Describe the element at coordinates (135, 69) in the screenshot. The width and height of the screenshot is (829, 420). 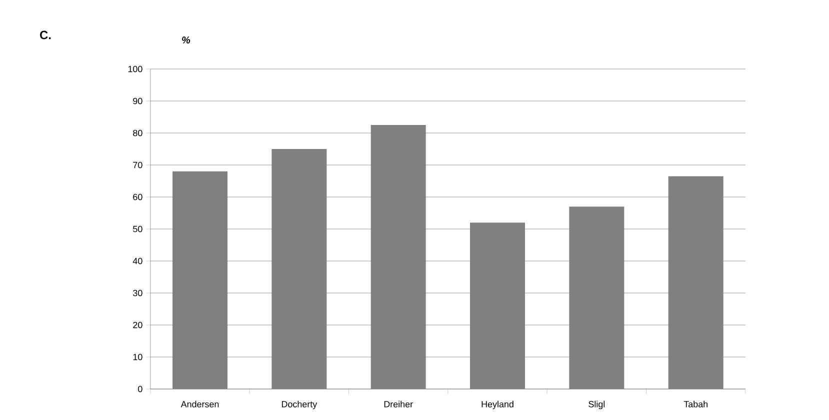
I see `y-tick-label: 100` at that location.